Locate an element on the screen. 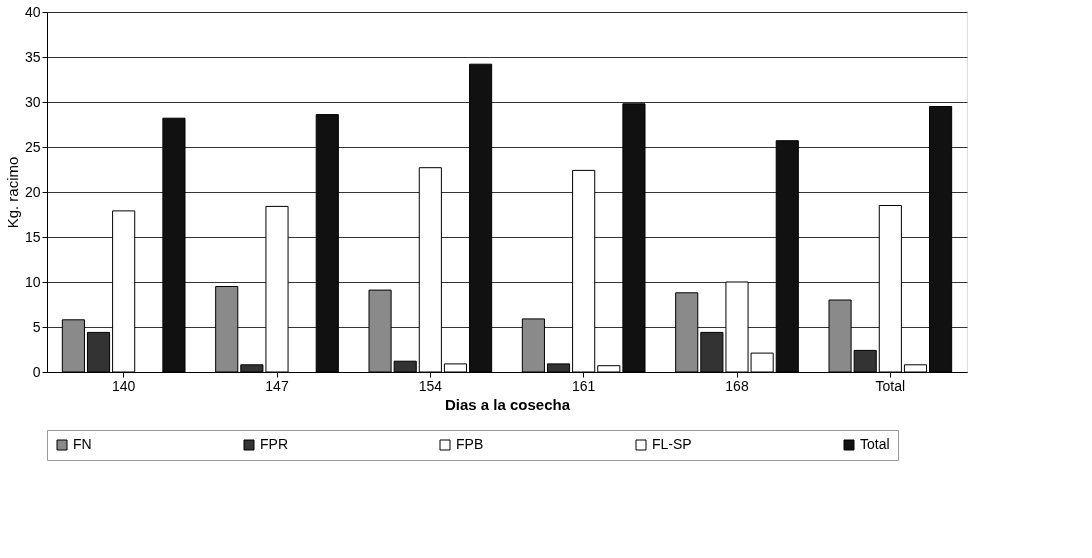  y-tick-label: 25 is located at coordinates (32, 146).